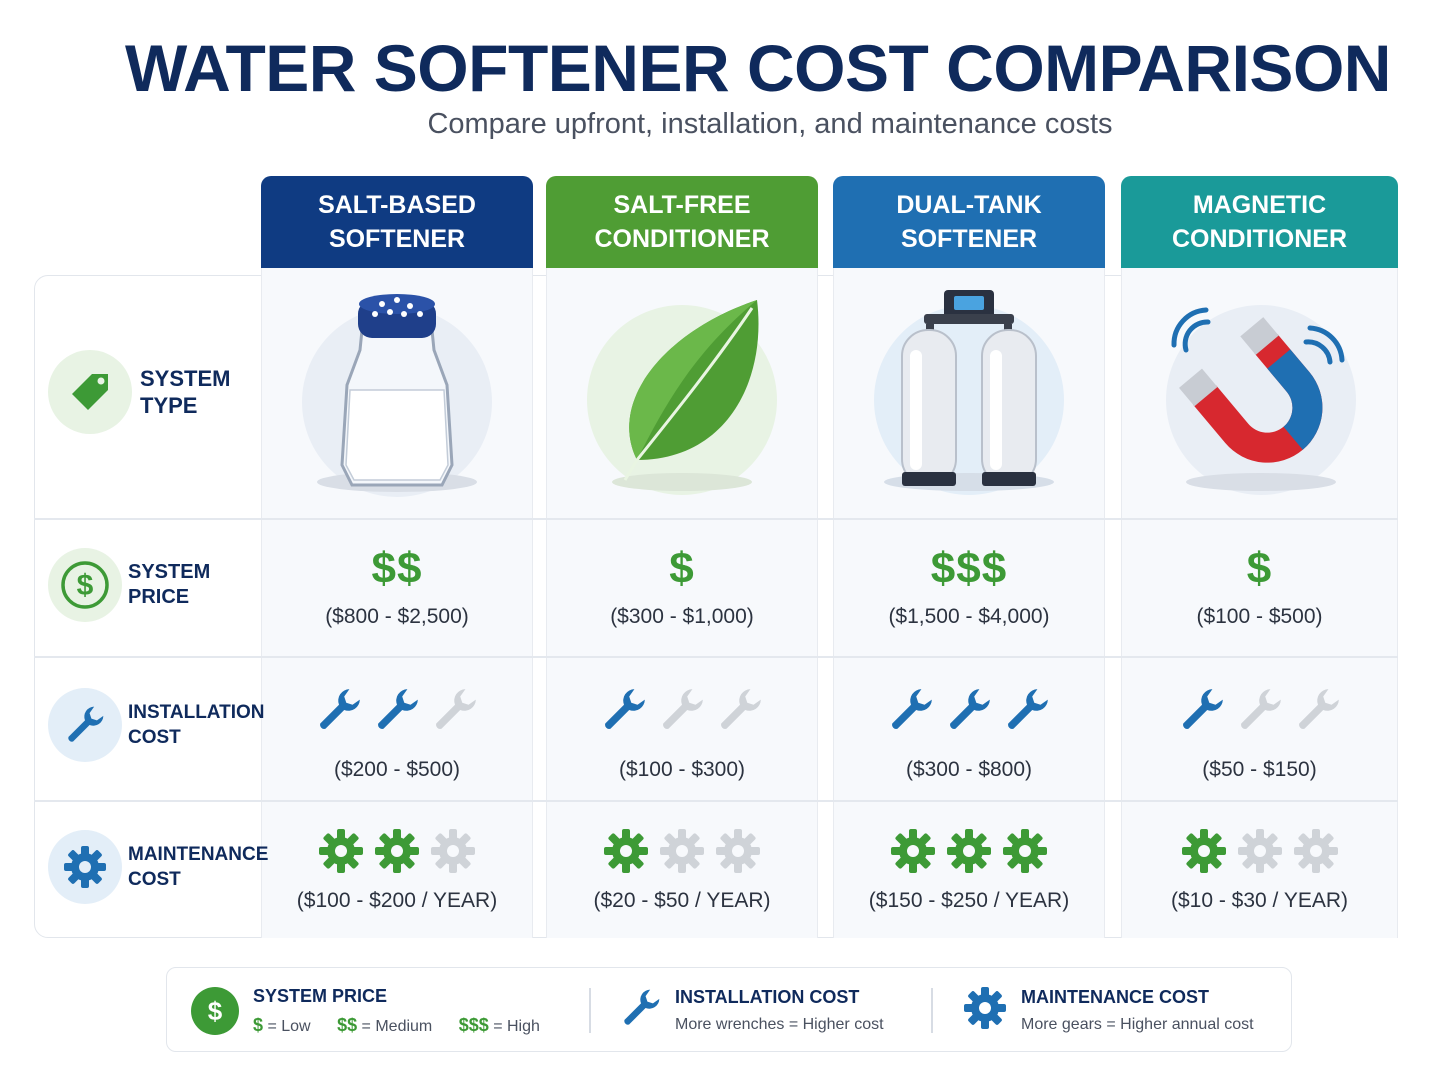  I want to click on legend-high-label: = High, so click(516, 1026).